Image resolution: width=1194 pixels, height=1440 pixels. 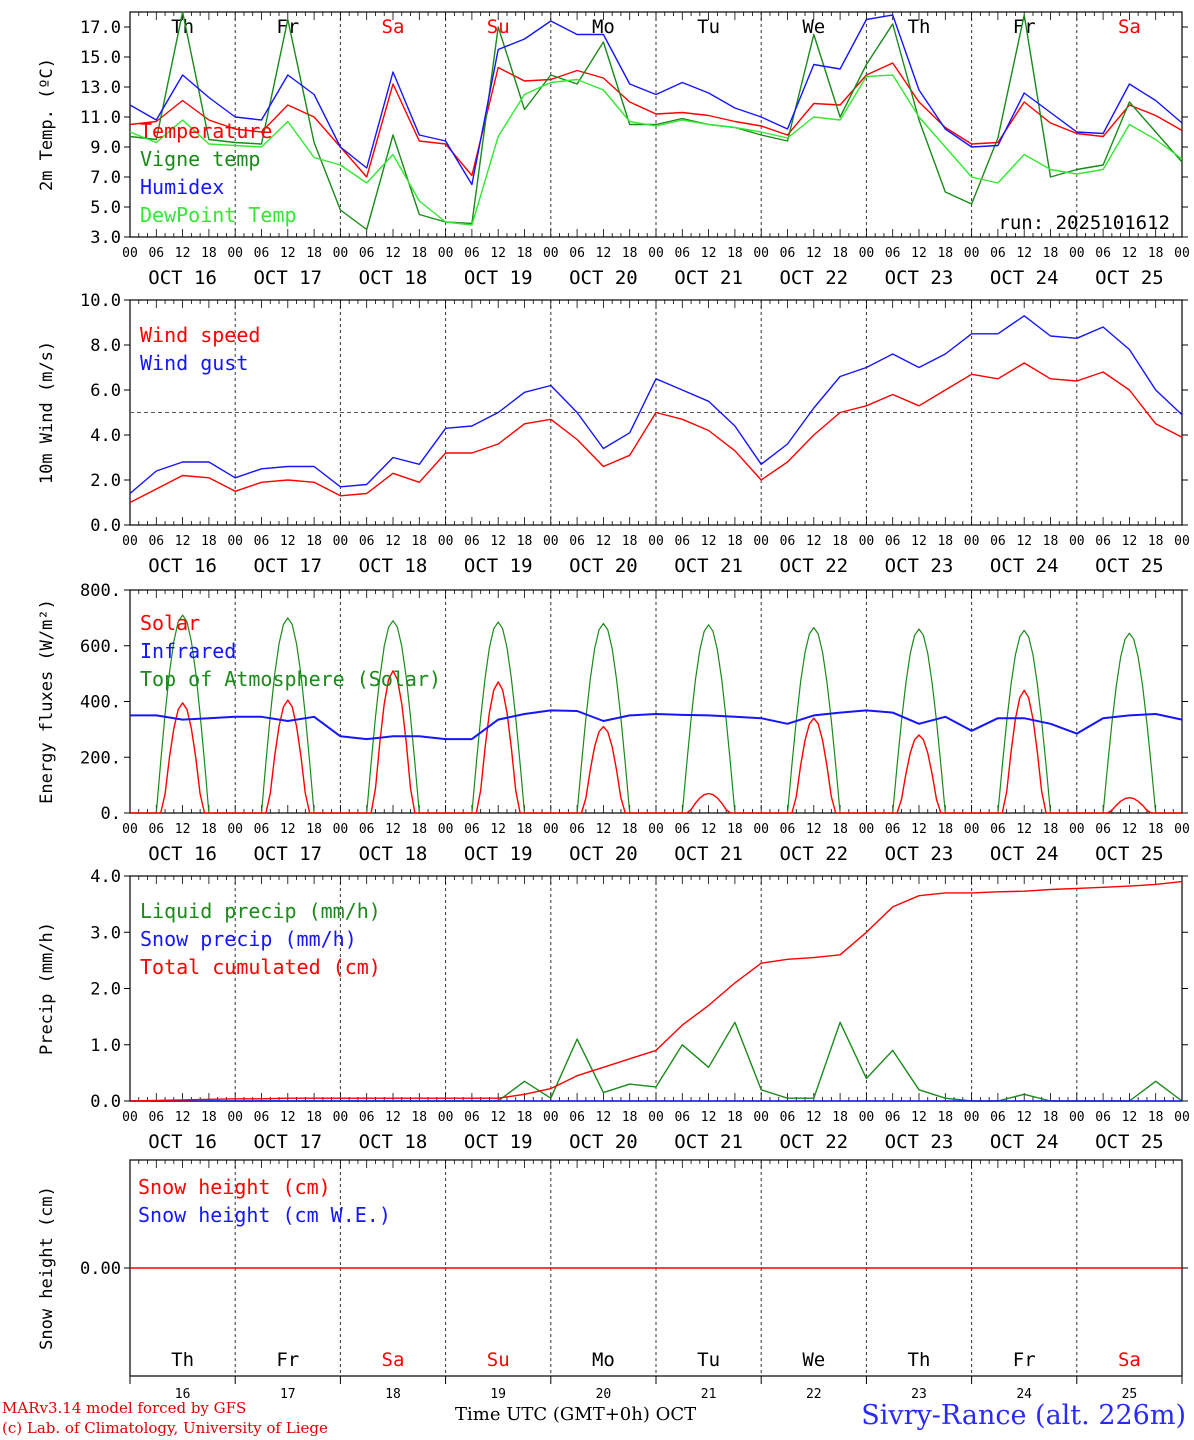 What do you see at coordinates (100, 118) in the screenshot?
I see `y-tick-label: 11.0` at bounding box center [100, 118].